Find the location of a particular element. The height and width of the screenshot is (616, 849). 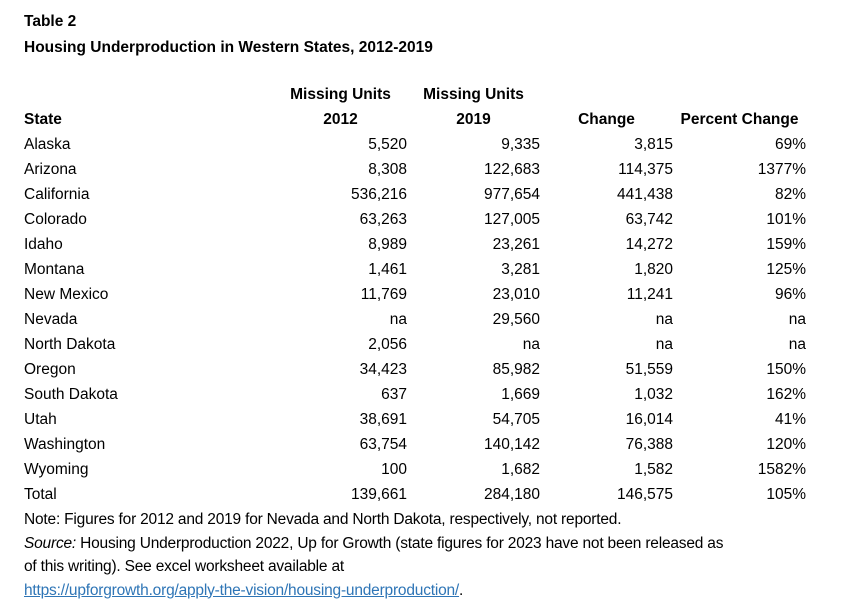

mu2019-cell: 1,669 is located at coordinates (520, 394).